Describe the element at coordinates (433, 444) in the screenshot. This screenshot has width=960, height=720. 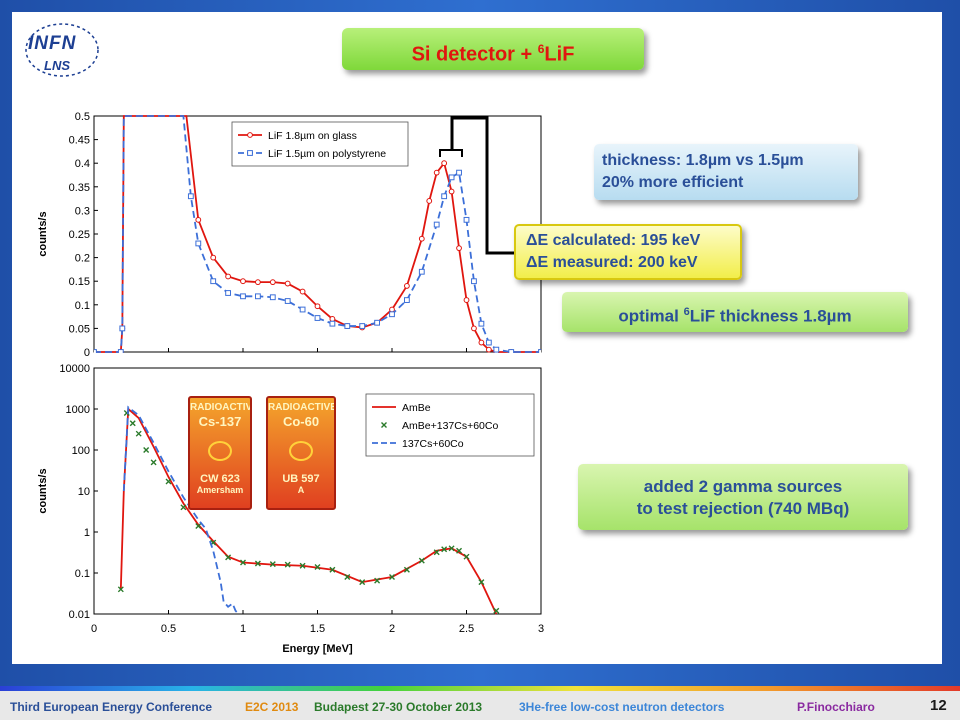
I see `legend-label: 137Cs+60Co` at that location.